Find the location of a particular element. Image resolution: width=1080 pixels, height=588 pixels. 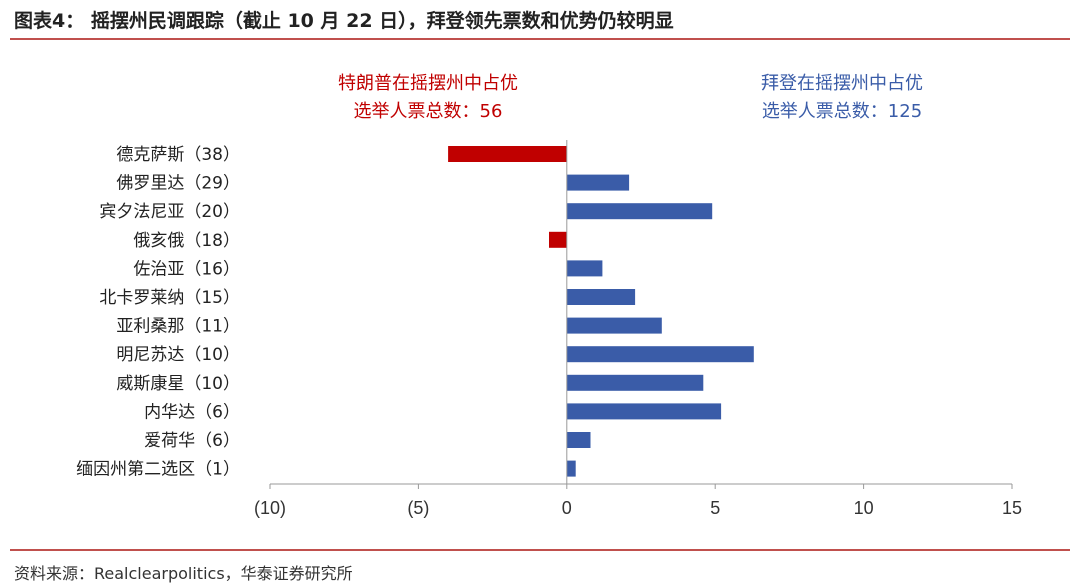

category-label: 明尼苏达（10） is located at coordinates (178, 355).